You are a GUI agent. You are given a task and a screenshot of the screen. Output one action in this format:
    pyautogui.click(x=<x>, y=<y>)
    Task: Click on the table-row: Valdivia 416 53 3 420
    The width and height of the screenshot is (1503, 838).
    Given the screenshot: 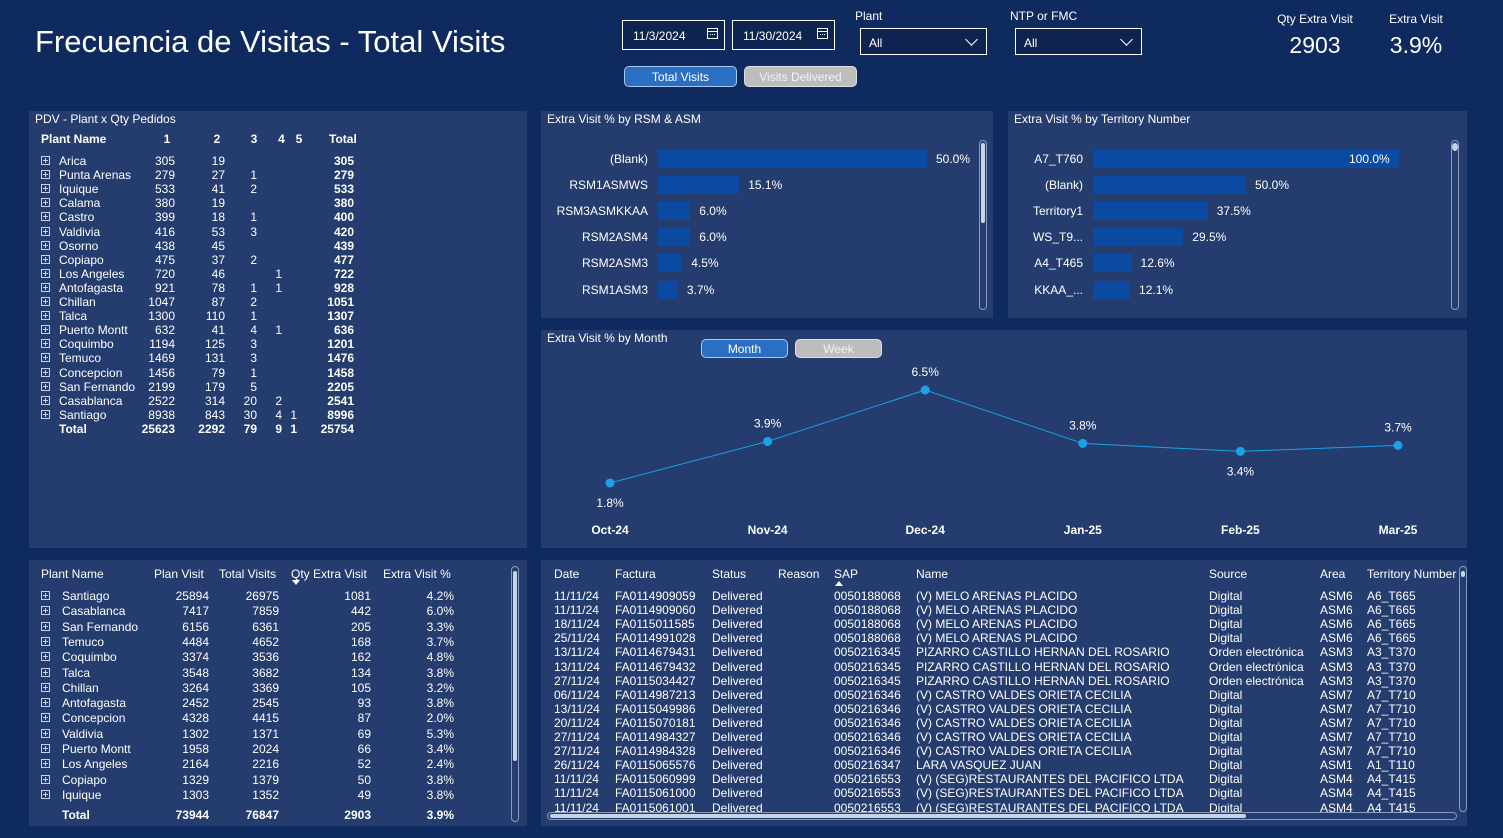 What is the action you would take?
    pyautogui.click(x=199, y=232)
    